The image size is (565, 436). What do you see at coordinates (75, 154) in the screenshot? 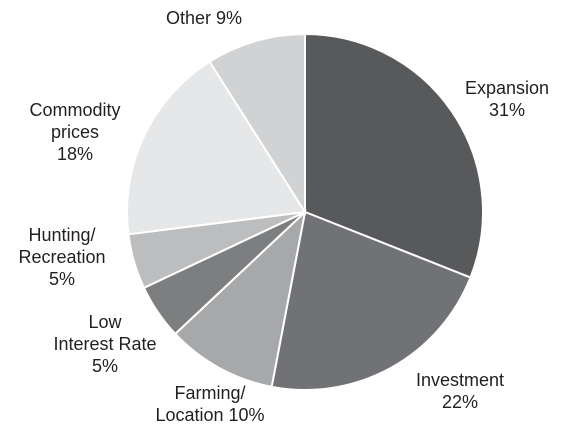
I see `value-label: 18%` at bounding box center [75, 154].